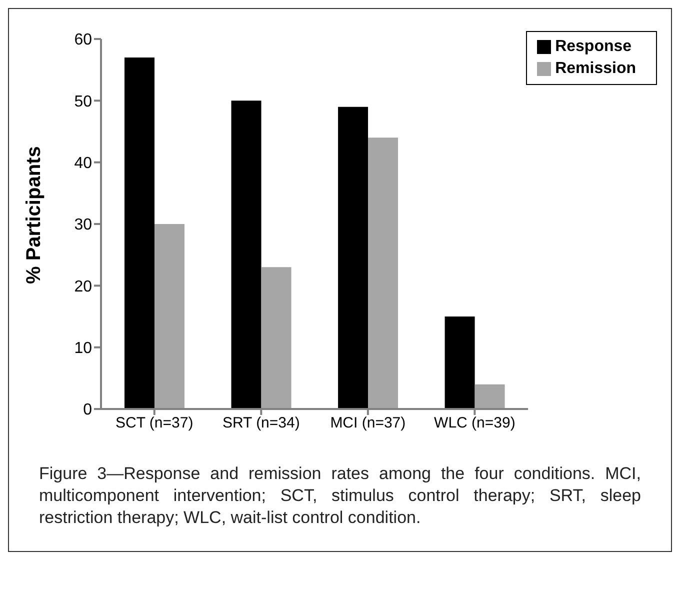 This screenshot has width=682, height=596. Describe the element at coordinates (87, 410) in the screenshot. I see `y-tick-label: 0` at that location.